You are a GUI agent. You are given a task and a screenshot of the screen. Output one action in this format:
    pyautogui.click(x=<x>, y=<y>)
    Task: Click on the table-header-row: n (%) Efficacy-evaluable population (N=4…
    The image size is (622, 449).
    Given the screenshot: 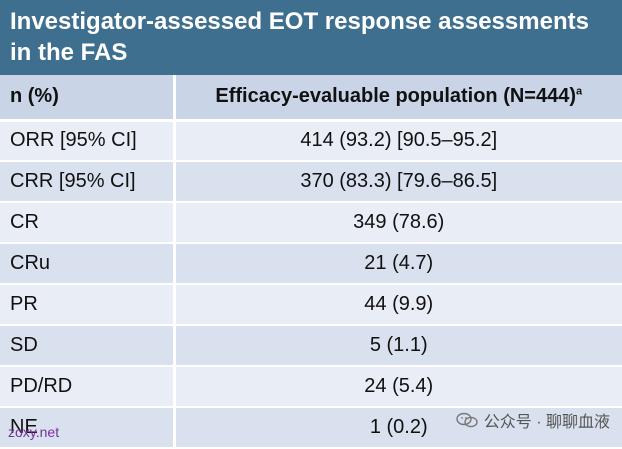 What is the action you would take?
    pyautogui.click(x=311, y=98)
    